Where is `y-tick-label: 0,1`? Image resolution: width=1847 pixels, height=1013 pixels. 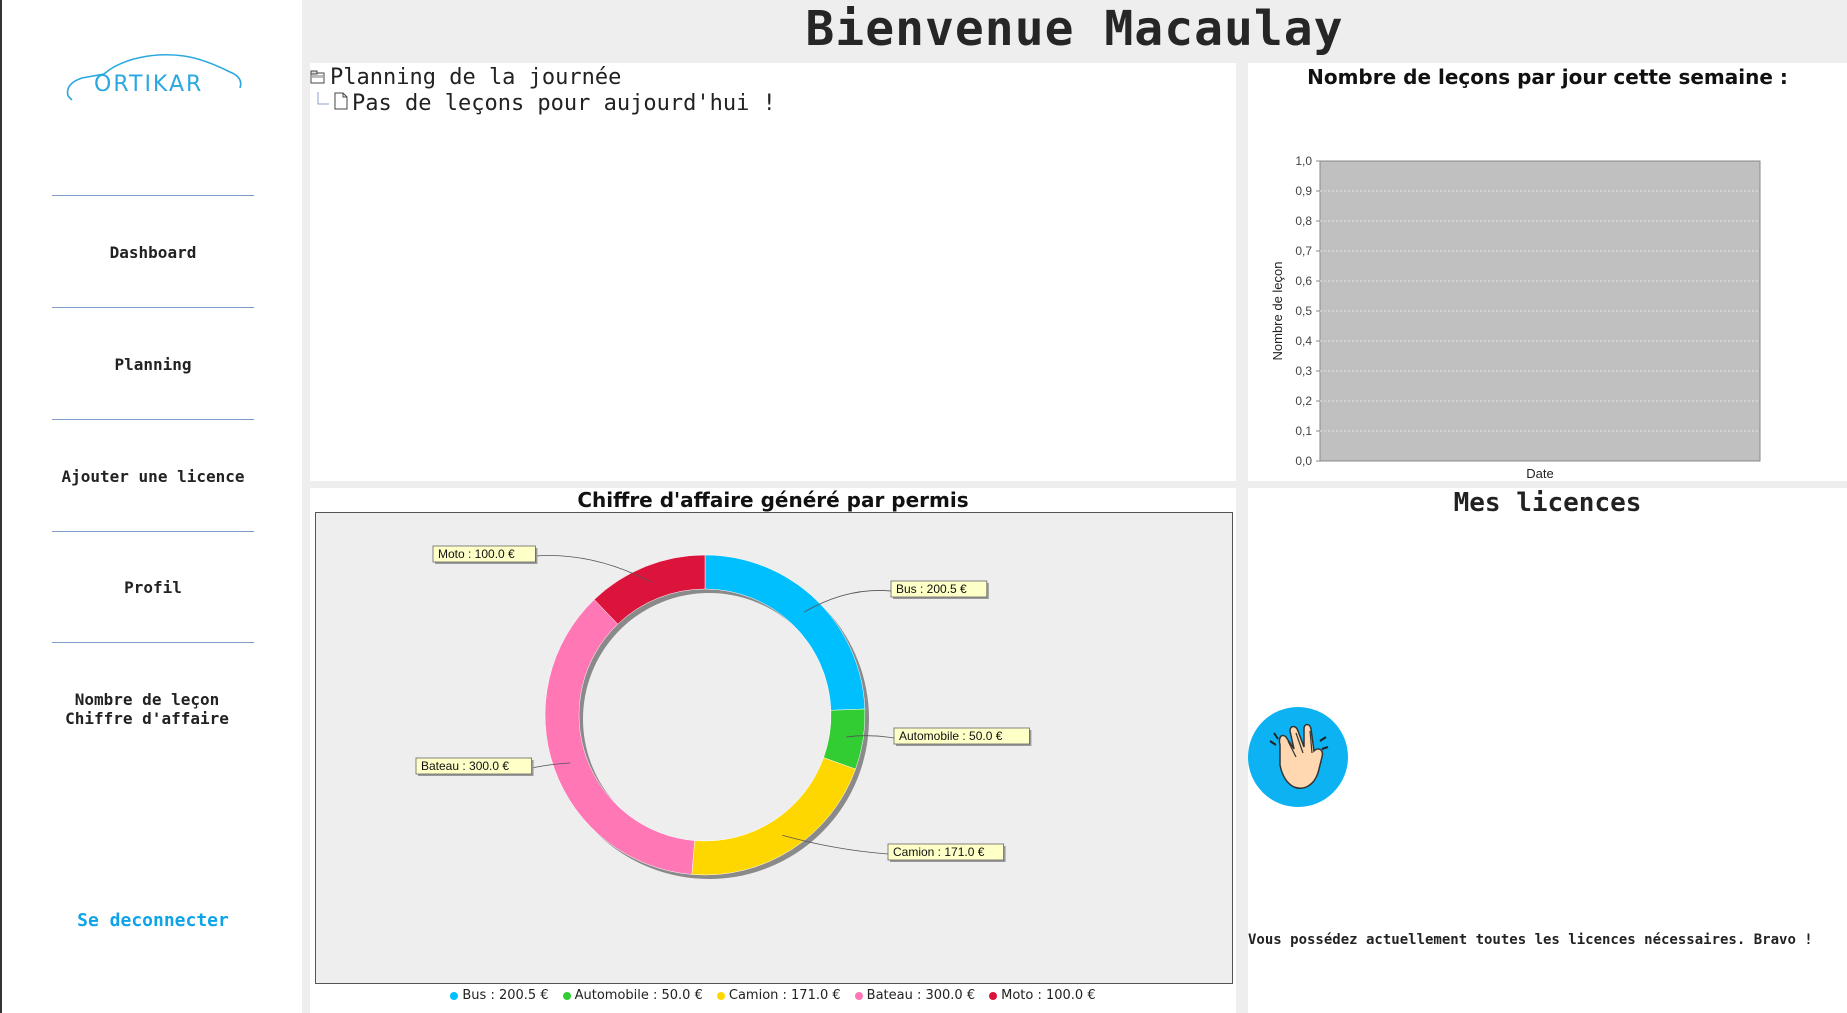 y-tick-label: 0,1 is located at coordinates (1303, 431).